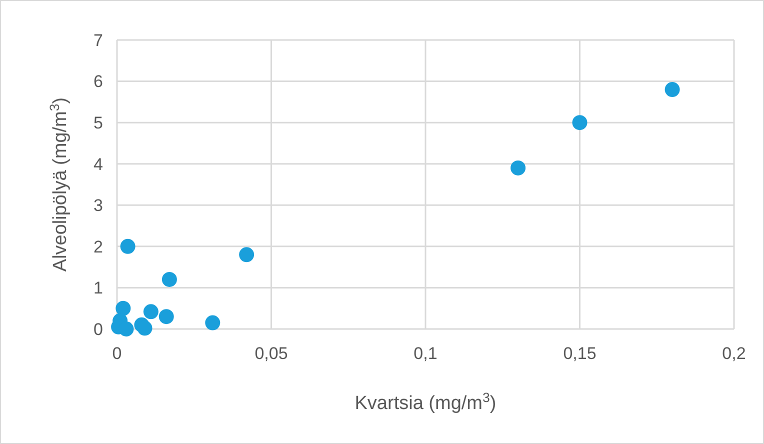 Image resolution: width=764 pixels, height=444 pixels. I want to click on y-tick-label: 4, so click(98, 164).